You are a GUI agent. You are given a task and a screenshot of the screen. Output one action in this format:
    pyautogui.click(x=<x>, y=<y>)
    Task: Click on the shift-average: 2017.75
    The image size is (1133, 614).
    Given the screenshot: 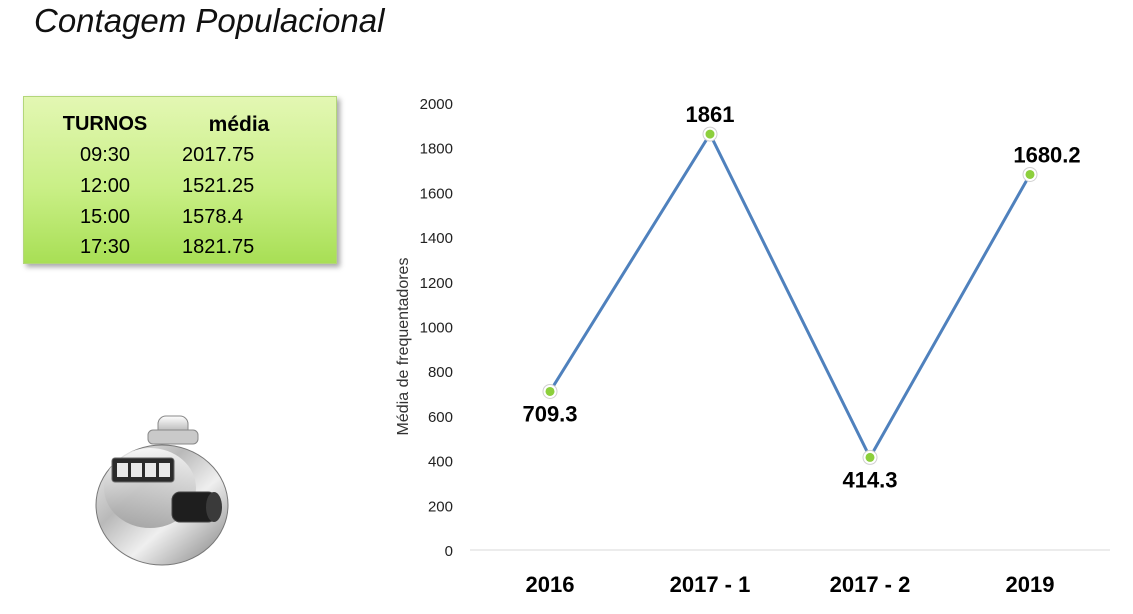 What is the action you would take?
    pyautogui.click(x=218, y=155)
    